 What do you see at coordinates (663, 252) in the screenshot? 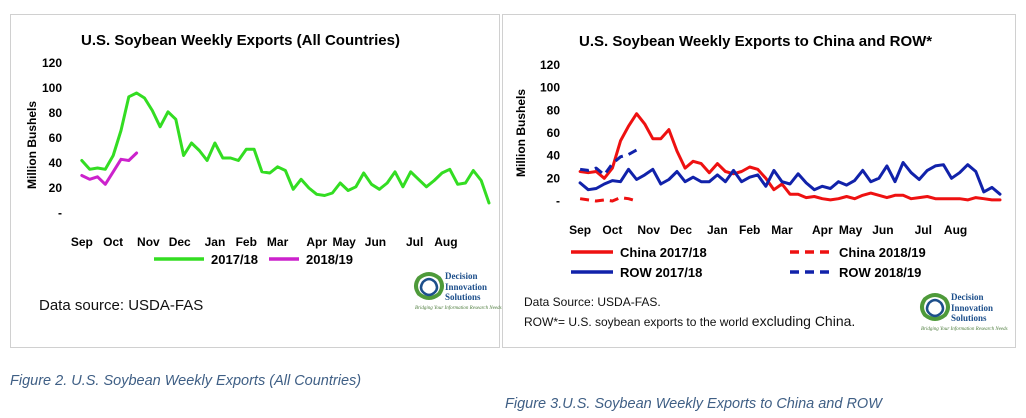
I see `legend-label: China 2017/18` at bounding box center [663, 252].